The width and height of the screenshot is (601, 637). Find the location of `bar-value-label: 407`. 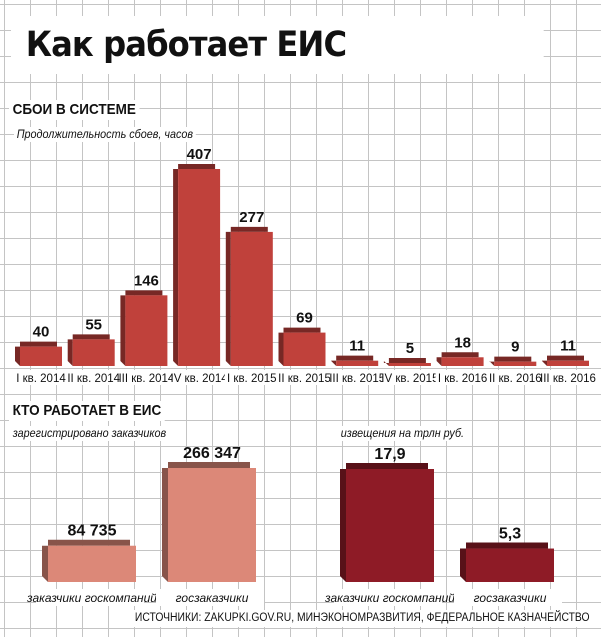

bar-value-label: 407 is located at coordinates (199, 154).